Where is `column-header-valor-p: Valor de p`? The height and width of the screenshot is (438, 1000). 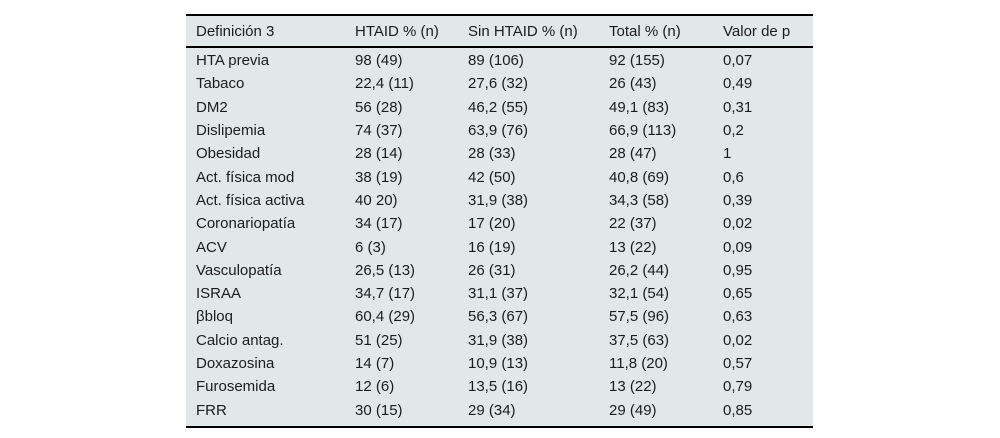
column-header-valor-p: Valor de p is located at coordinates (757, 31).